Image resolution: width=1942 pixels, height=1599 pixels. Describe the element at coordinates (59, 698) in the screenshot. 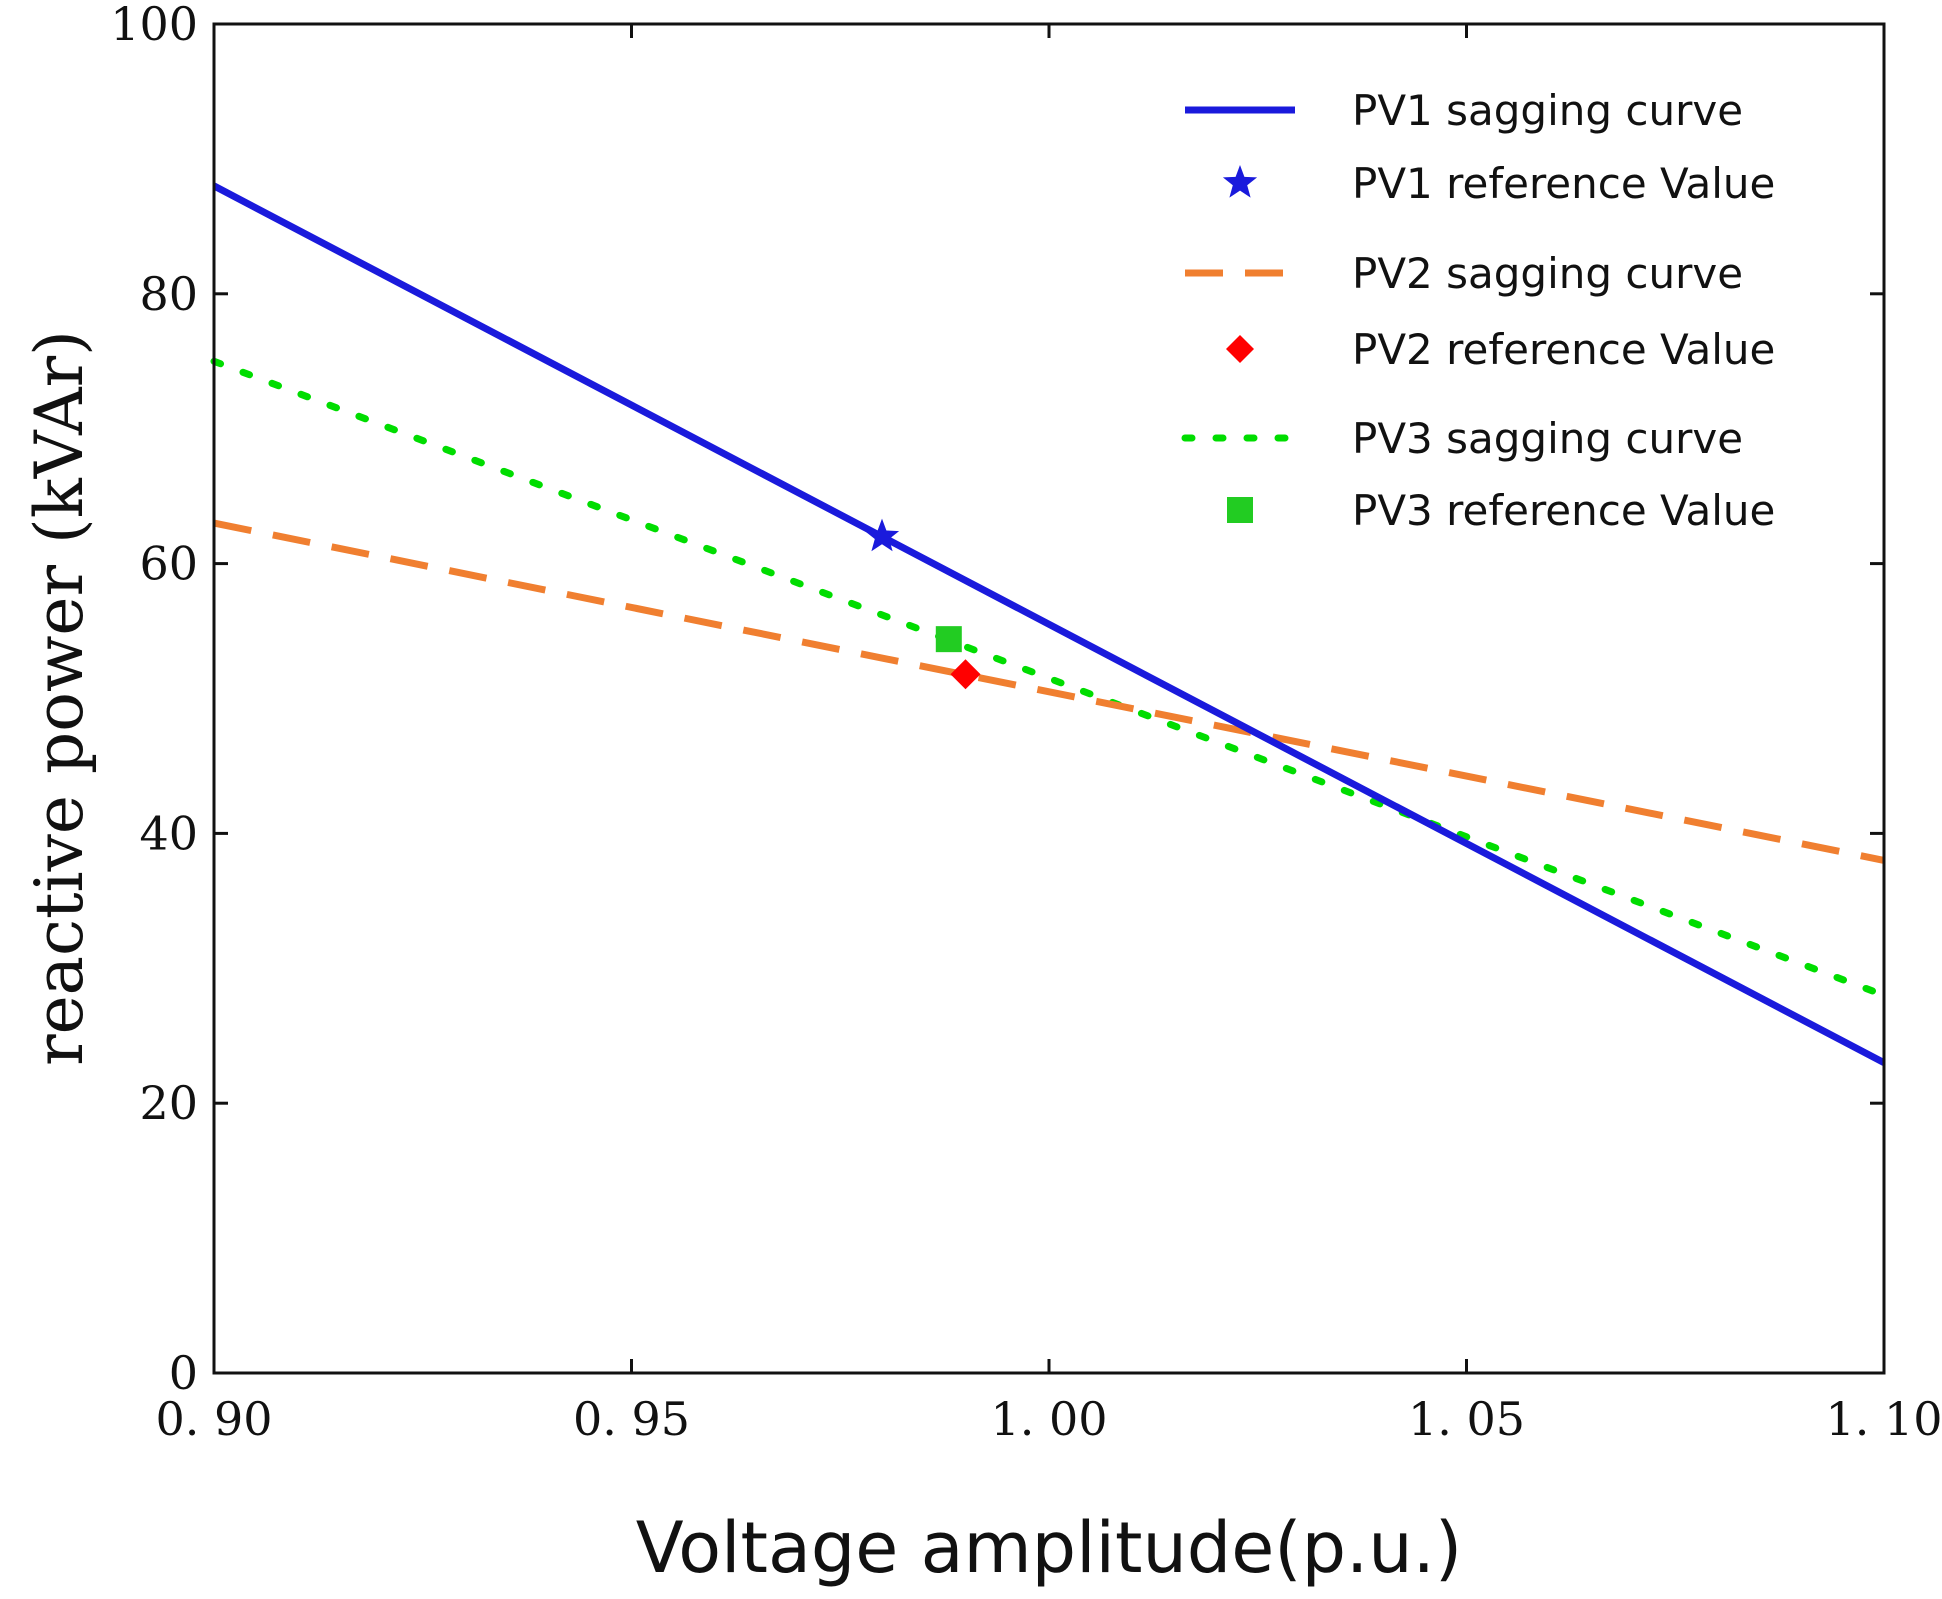

I see `y-axis-title: reactive power (kVAr)` at that location.